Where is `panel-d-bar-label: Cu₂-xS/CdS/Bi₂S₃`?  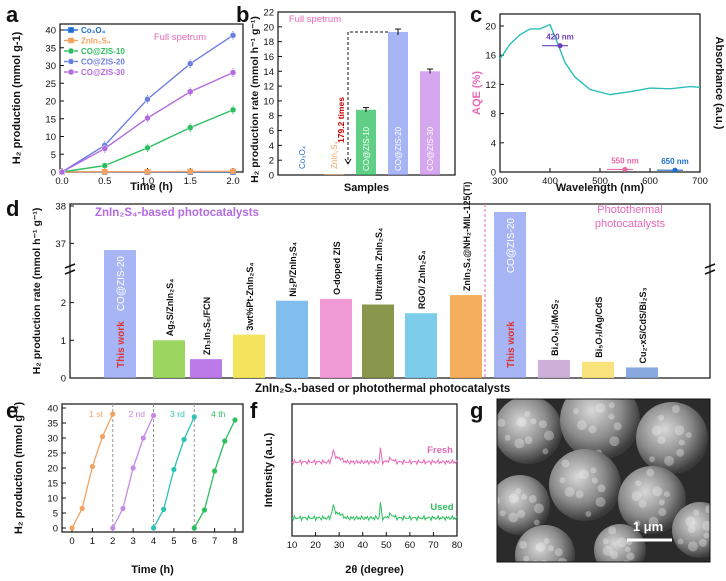 panel-d-bar-label: Cu₂-xS/CdS/Bi₂S₃ is located at coordinates (643, 325).